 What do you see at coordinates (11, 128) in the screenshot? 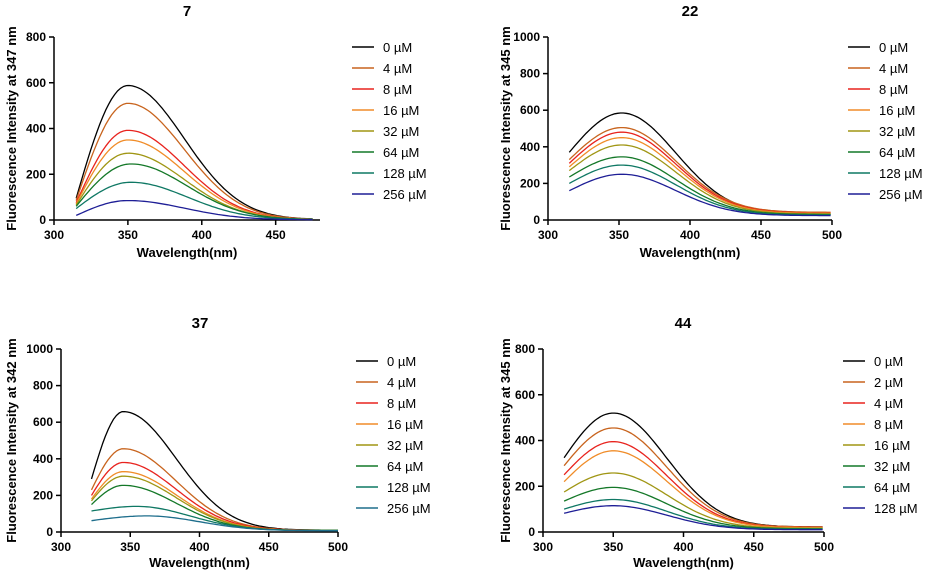
I see `y-axis-label: Fluorescence Intensity at 347 nm` at bounding box center [11, 128].